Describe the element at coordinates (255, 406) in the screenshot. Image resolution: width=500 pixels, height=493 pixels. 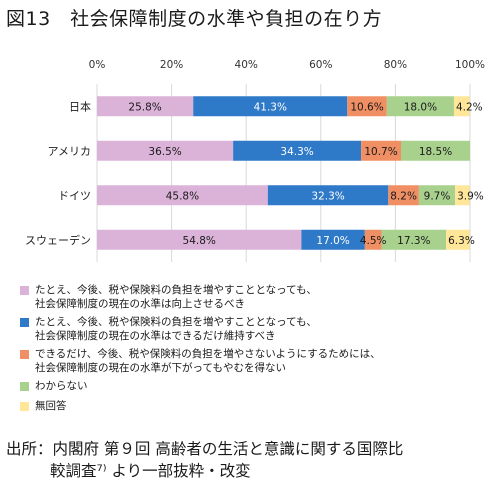
I see `legend-item: 無回答` at that location.